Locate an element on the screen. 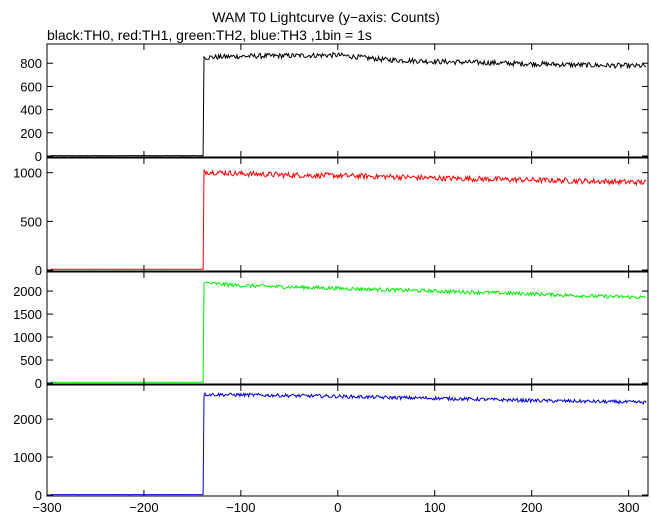  chart-title: WAM T0 Lightcurve (y−axis: Counts) is located at coordinates (326, 17).